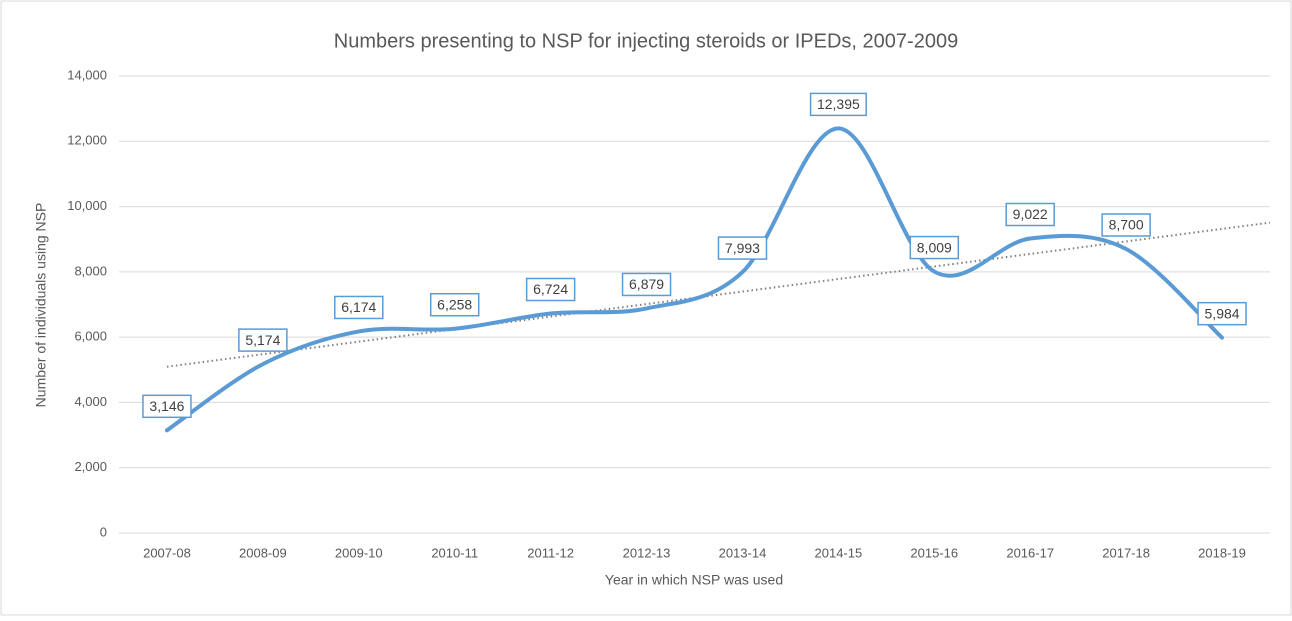 This screenshot has height=621, width=1292. Describe the element at coordinates (90, 466) in the screenshot. I see `y-tick-label: 2,000` at that location.